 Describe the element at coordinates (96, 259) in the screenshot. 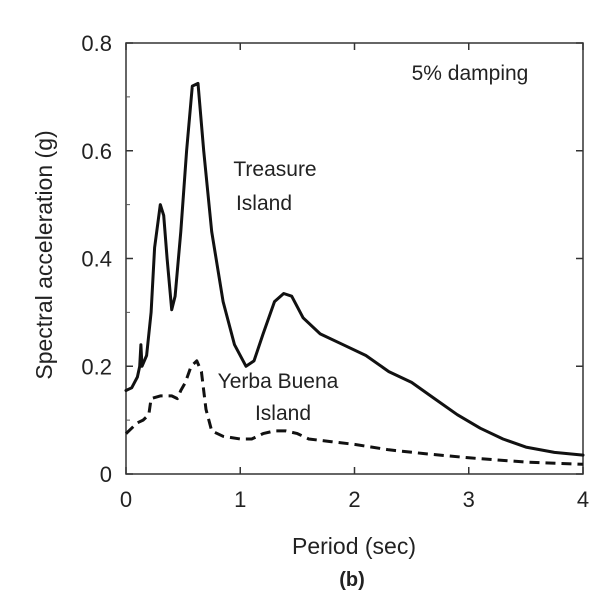

I see `y-tick-label: 0.4` at that location.